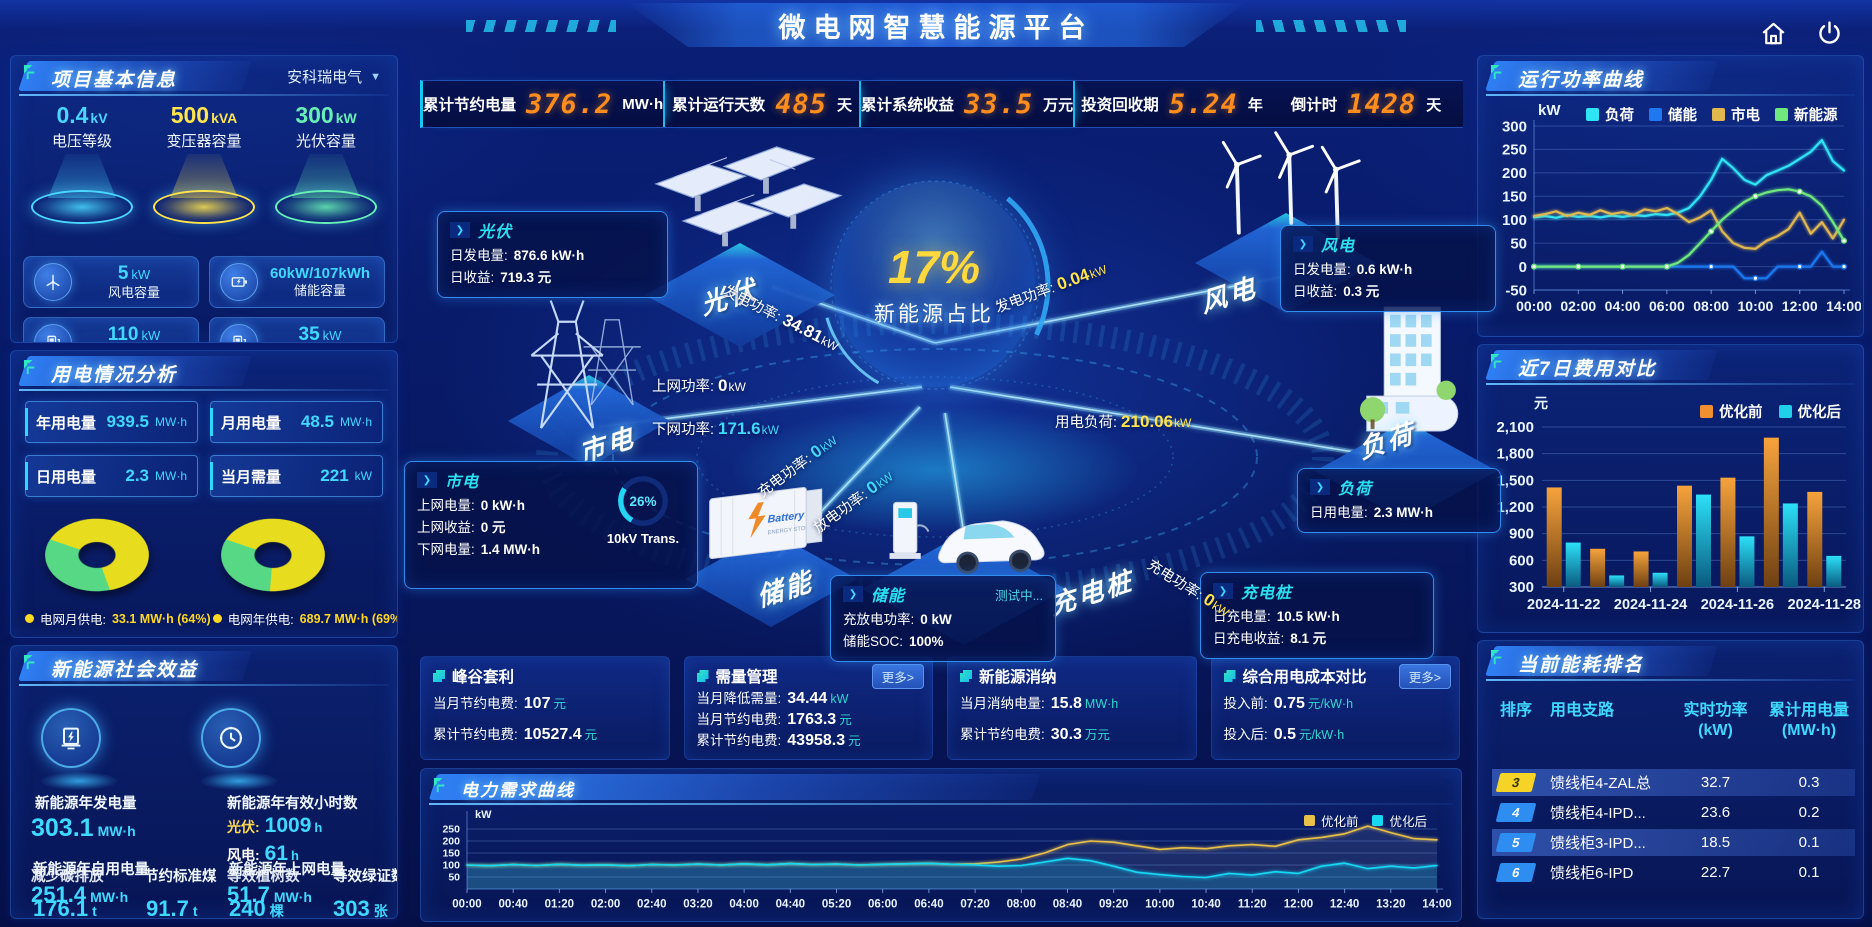 The image size is (1872, 927). What do you see at coordinates (1673, 812) in the screenshot?
I see `table-row: 4 馈线柜4-IPD... 23.6 0.2` at bounding box center [1673, 812].